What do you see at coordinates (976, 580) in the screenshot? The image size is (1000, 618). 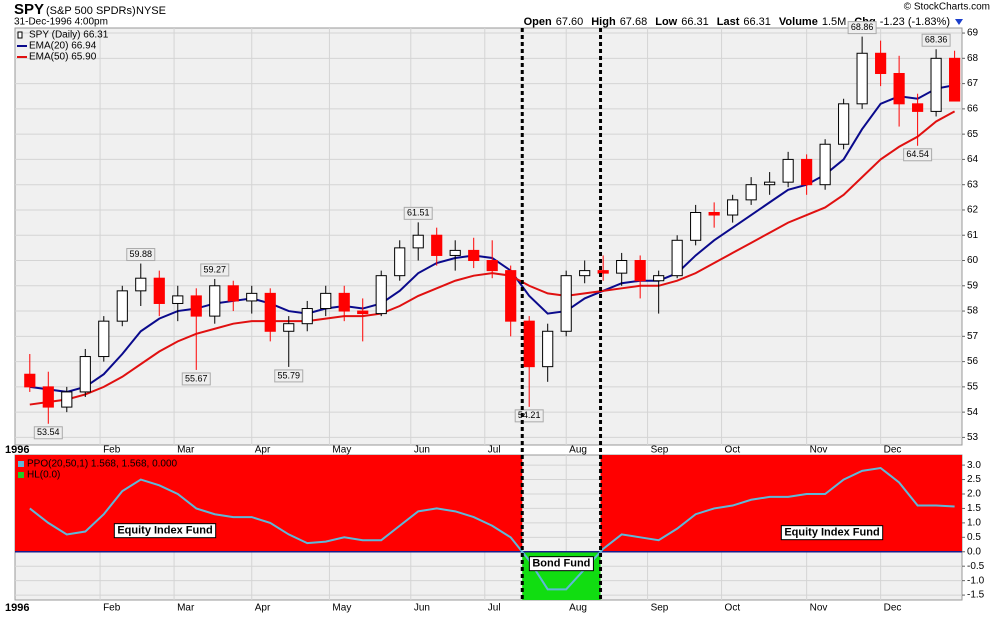 I see `y-tick-label: -1.0` at bounding box center [976, 580].